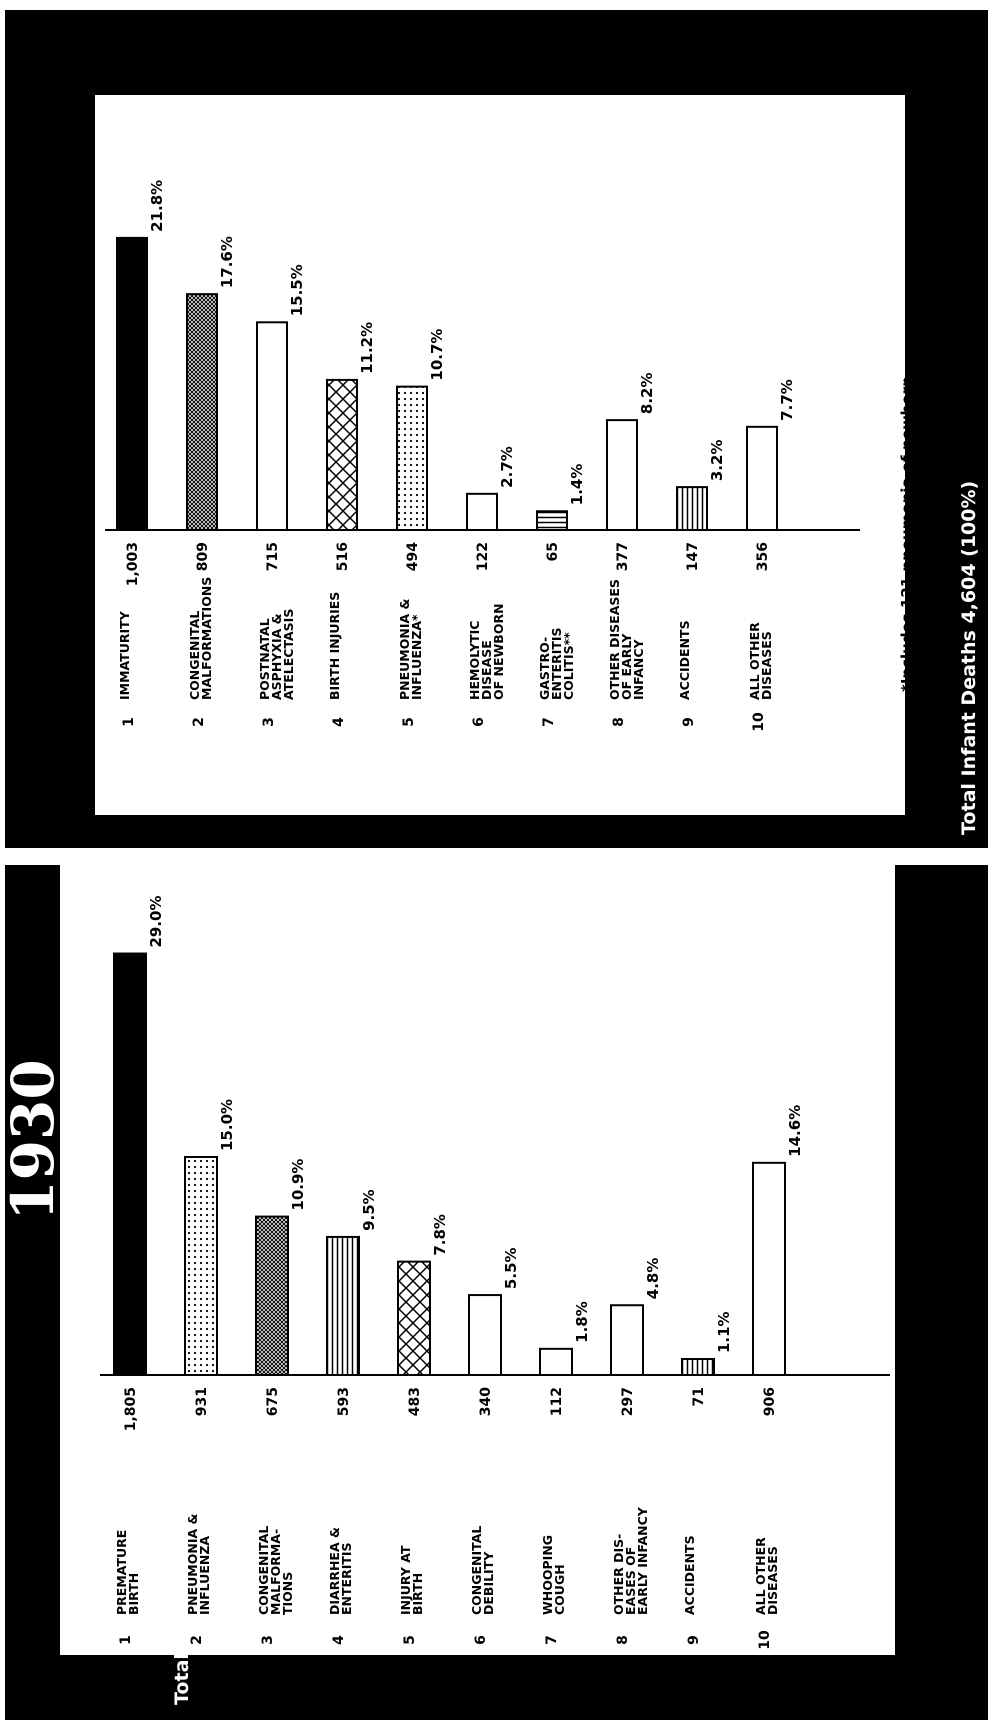 This screenshot has width=993, height=1733. Describe the element at coordinates (486, 670) in the screenshot. I see `category-label-6-line-2: DISEASE` at that location.